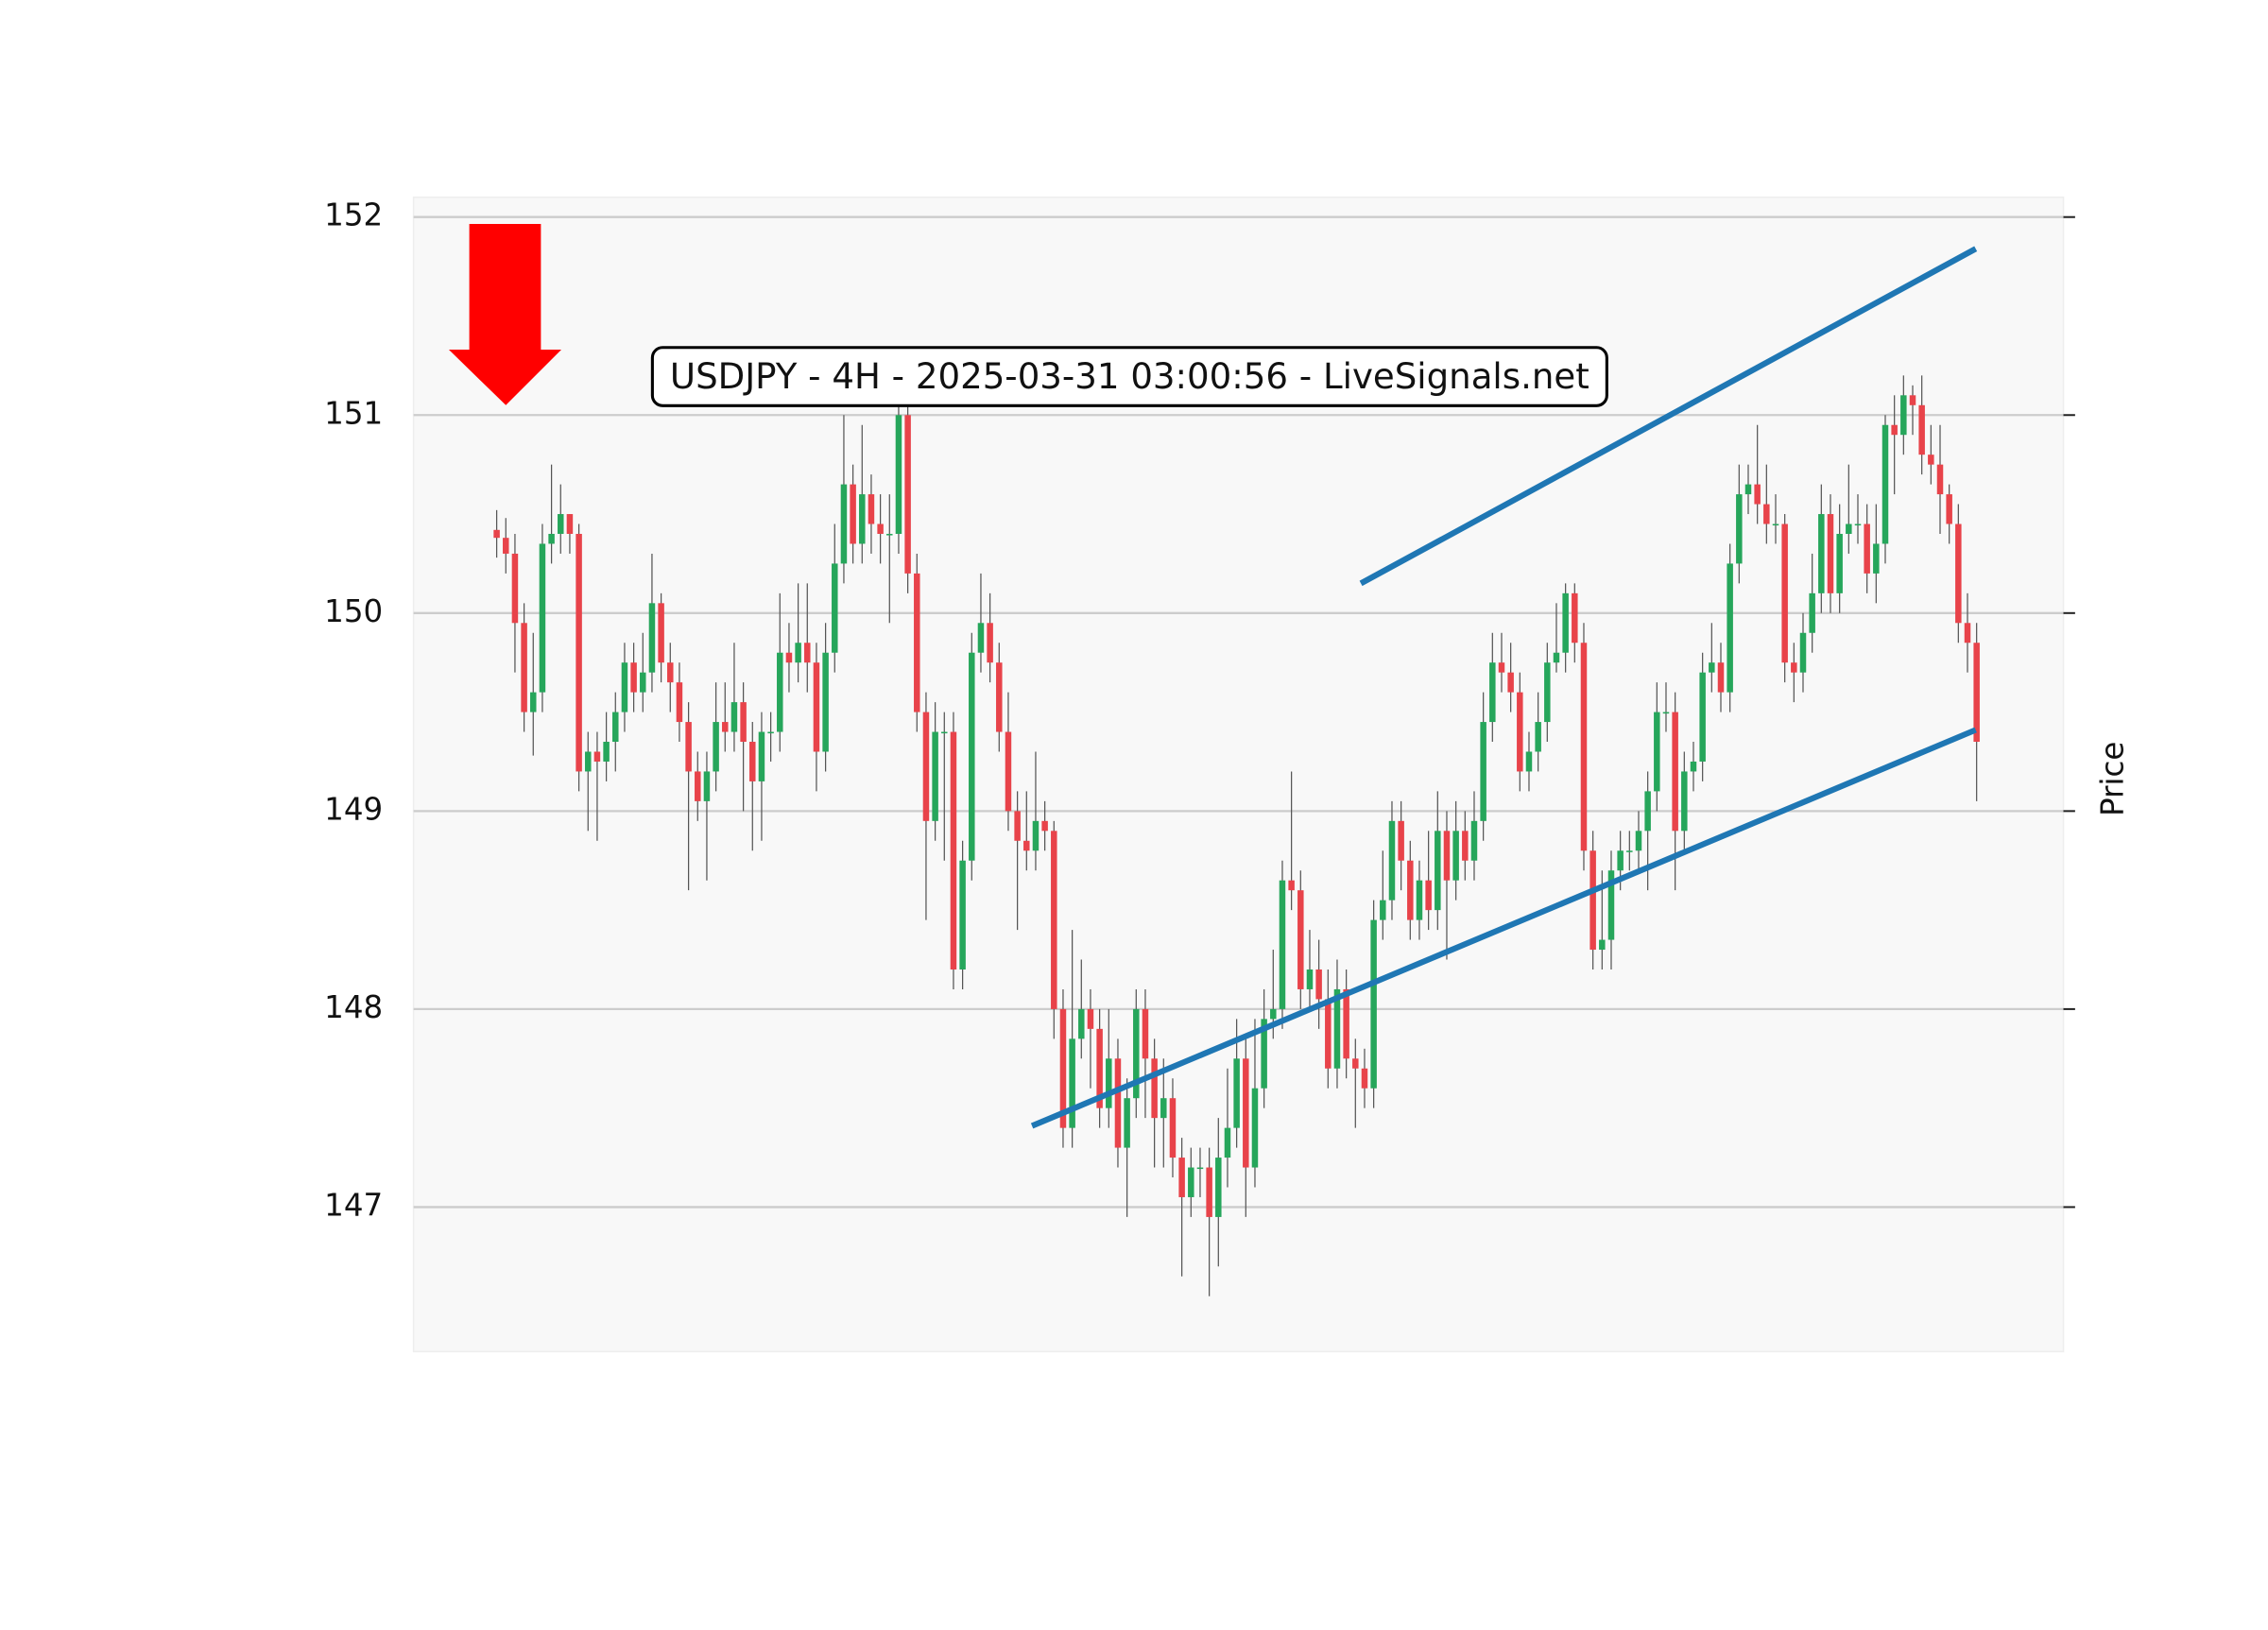 Image resolution: width=2268 pixels, height=1630 pixels. Describe the element at coordinates (353, 1205) in the screenshot. I see `y-tick-label: 147` at that location.